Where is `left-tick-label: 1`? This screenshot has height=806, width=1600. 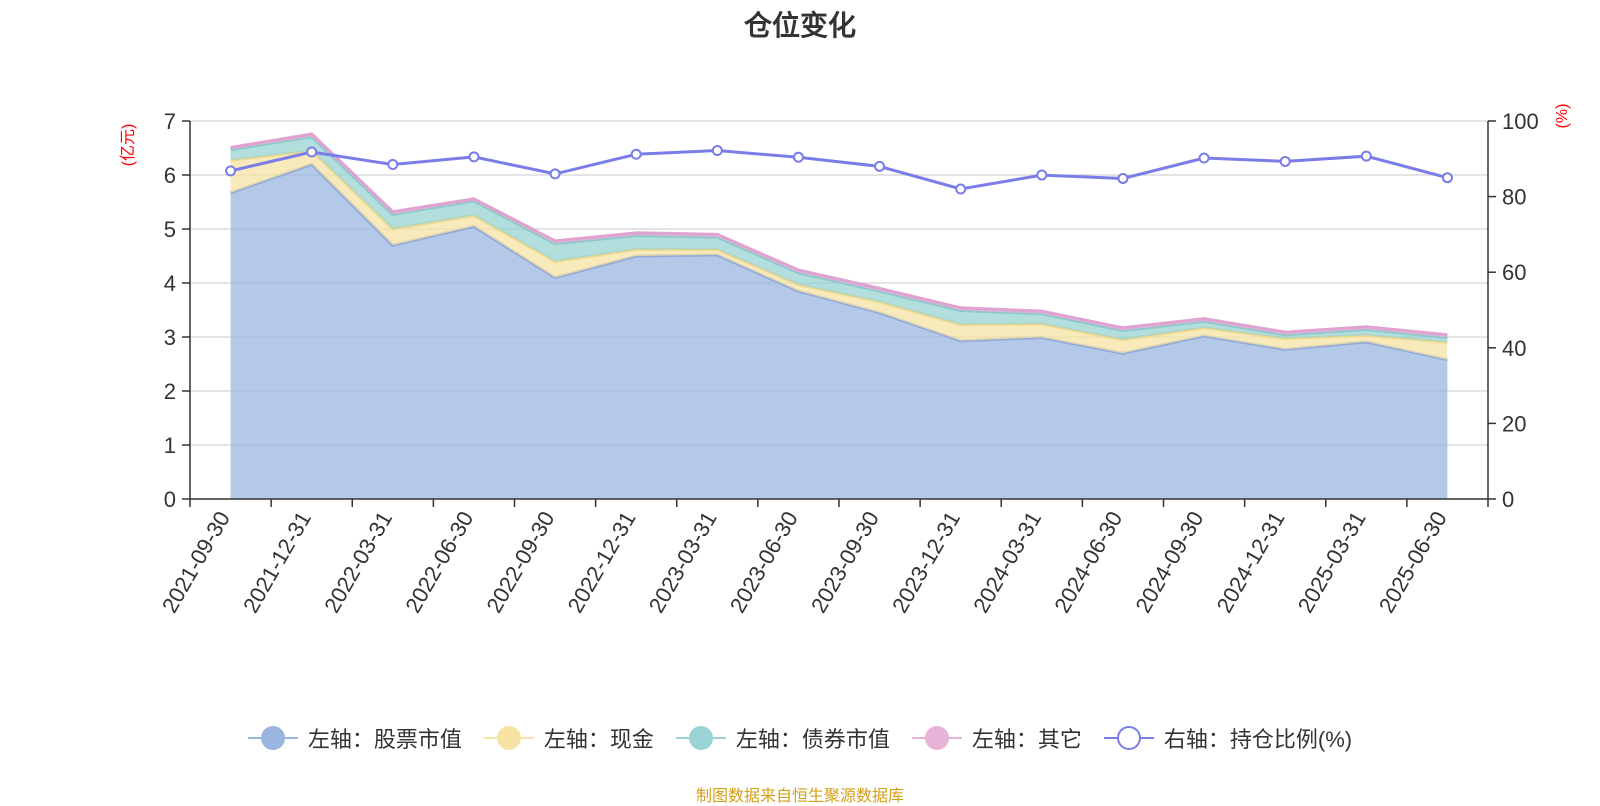 left-tick-label: 1 is located at coordinates (170, 445).